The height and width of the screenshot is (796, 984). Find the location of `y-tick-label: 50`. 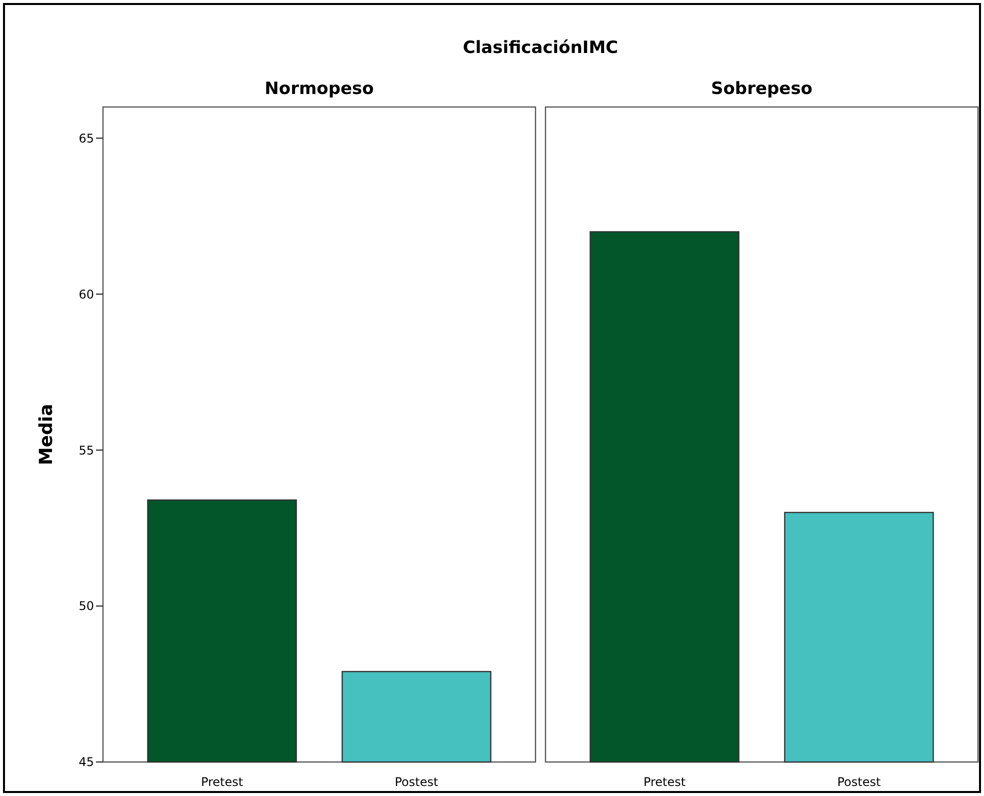

y-tick-label: 50 is located at coordinates (86, 606).